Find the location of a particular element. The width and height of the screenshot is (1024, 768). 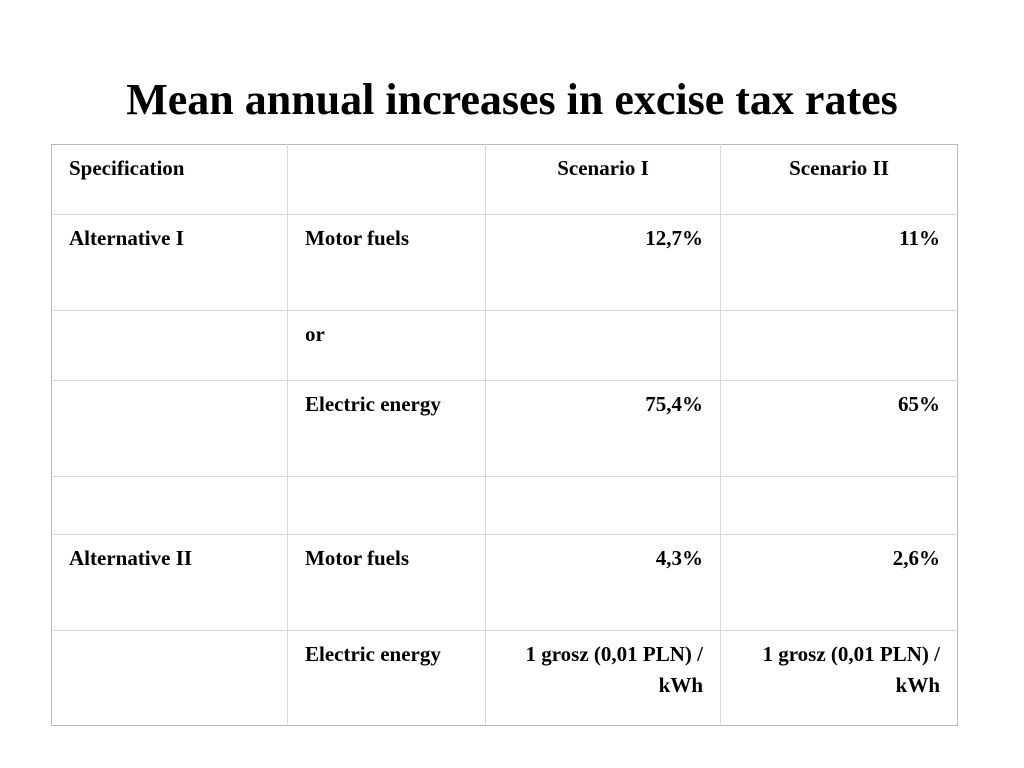

table-row: Alternative II Motor fuels 4,3% 2,6% is located at coordinates (504, 582).